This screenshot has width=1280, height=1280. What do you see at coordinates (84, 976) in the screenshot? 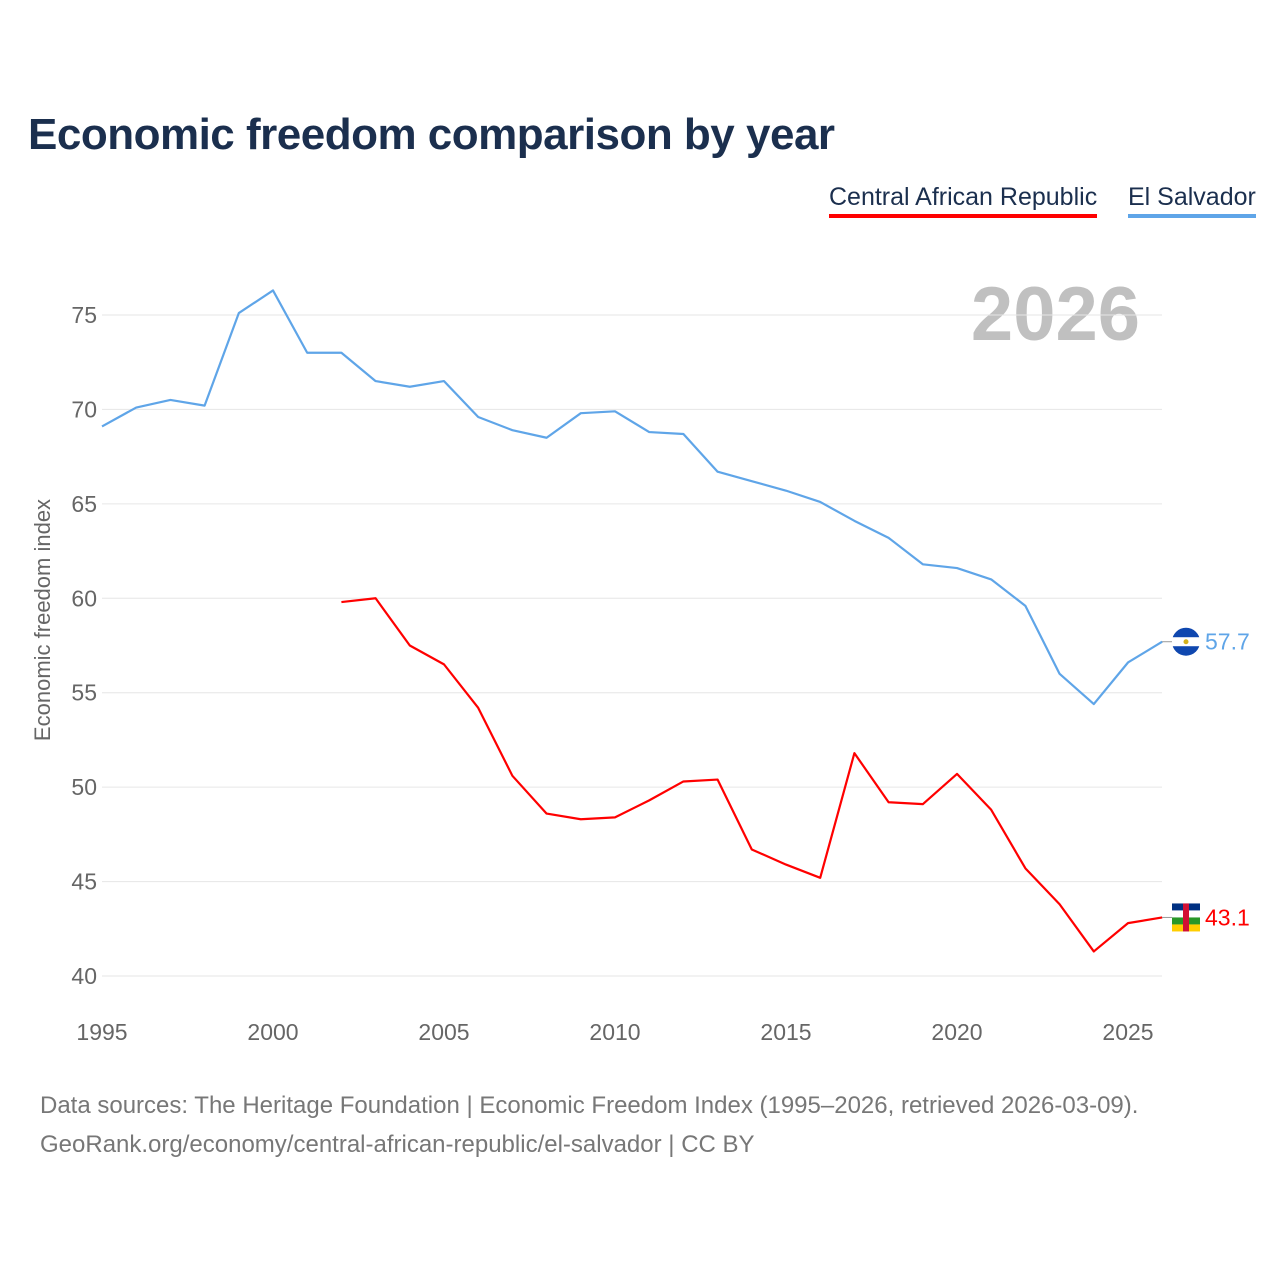
I see `y-tick-label: 40` at bounding box center [84, 976].